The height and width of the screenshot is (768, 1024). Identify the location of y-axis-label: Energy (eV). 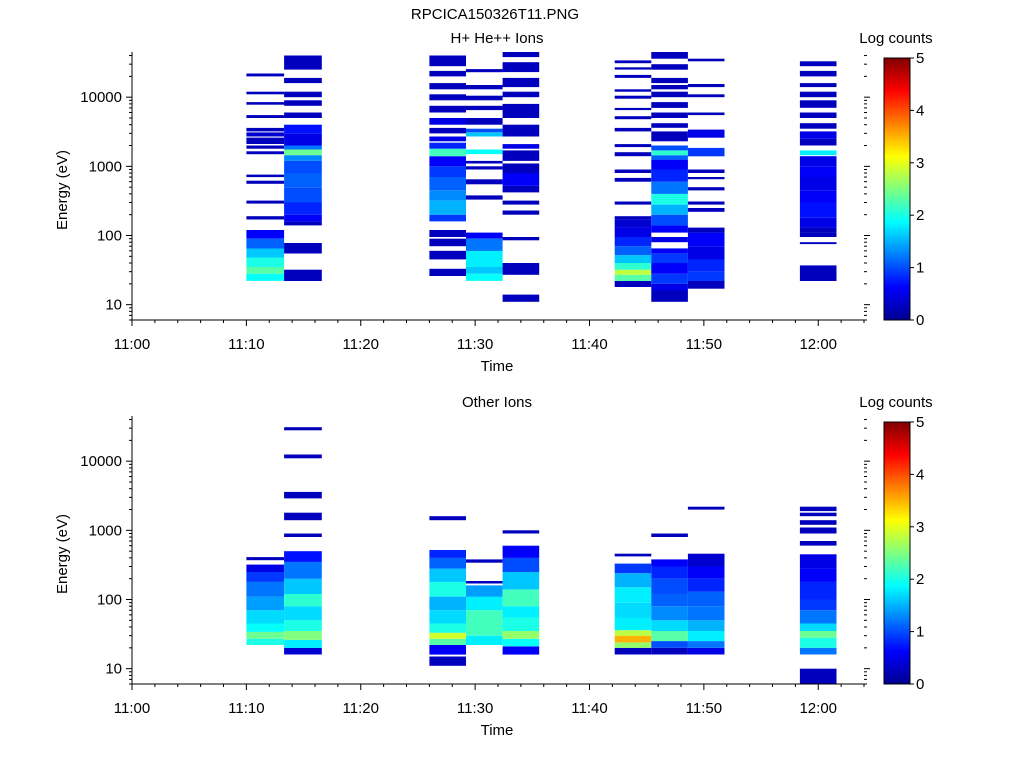
(62, 190).